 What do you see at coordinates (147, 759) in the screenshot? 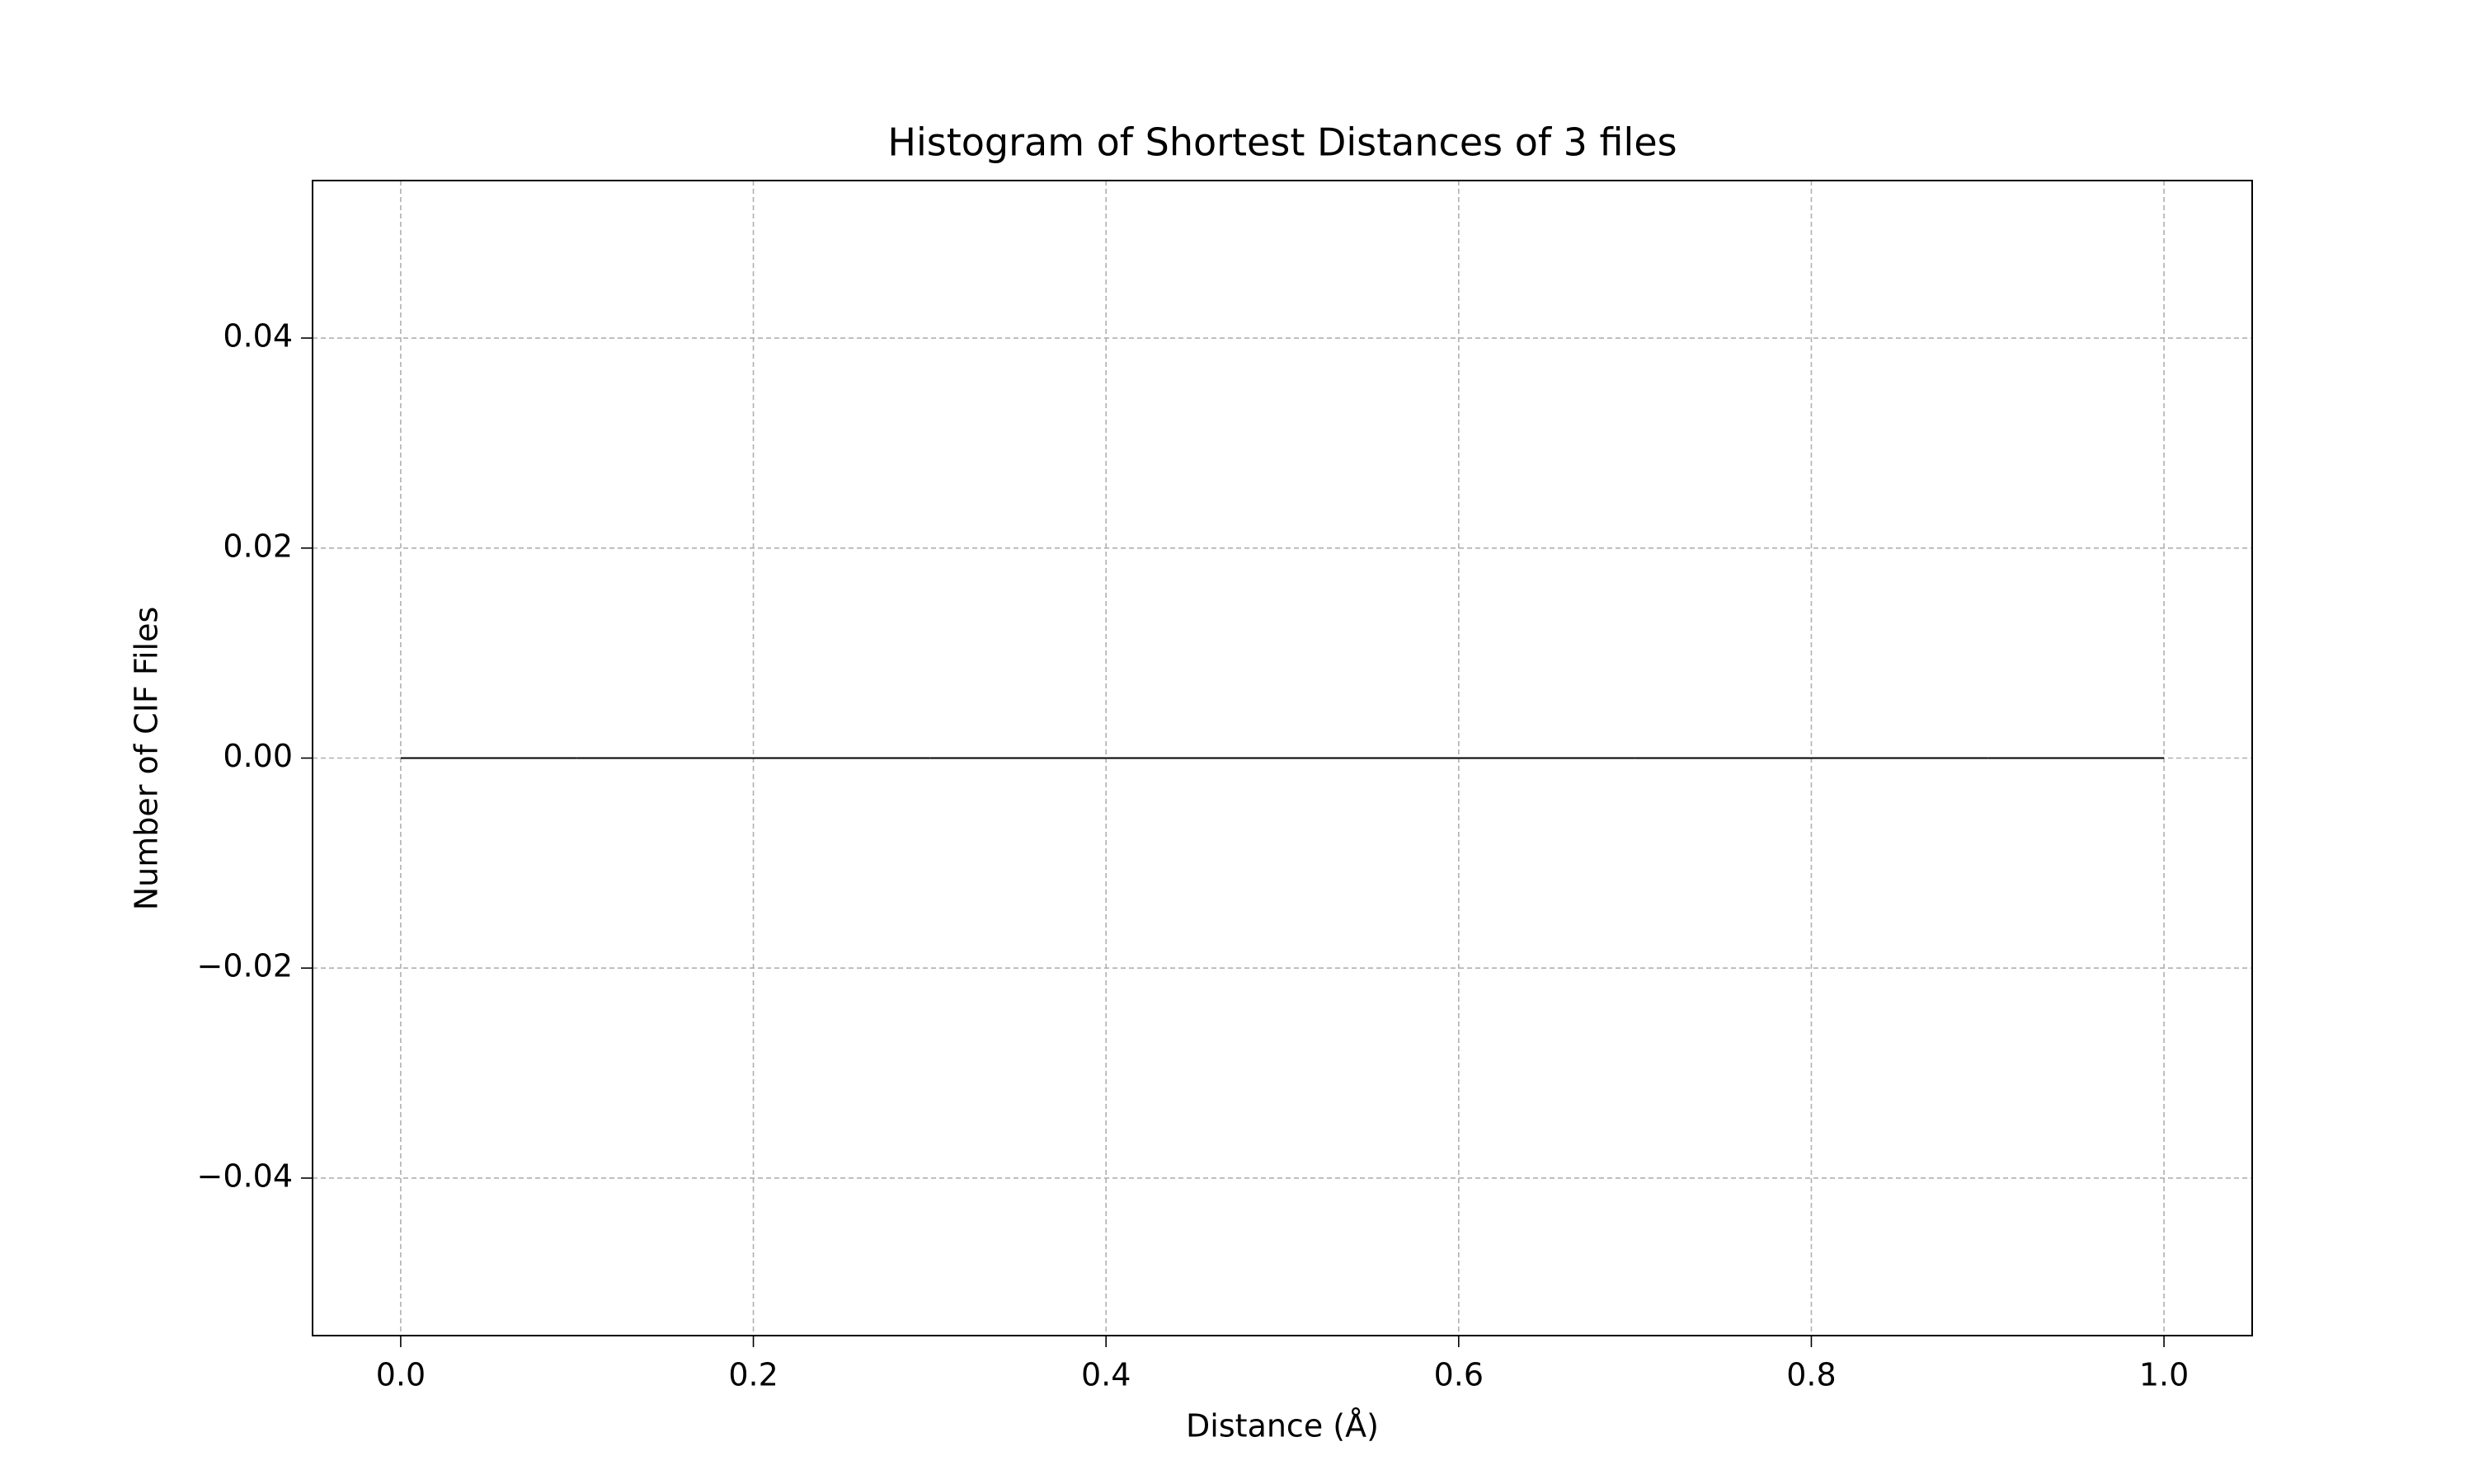
I see `y-axis-label: Number of CIF Files` at bounding box center [147, 759].